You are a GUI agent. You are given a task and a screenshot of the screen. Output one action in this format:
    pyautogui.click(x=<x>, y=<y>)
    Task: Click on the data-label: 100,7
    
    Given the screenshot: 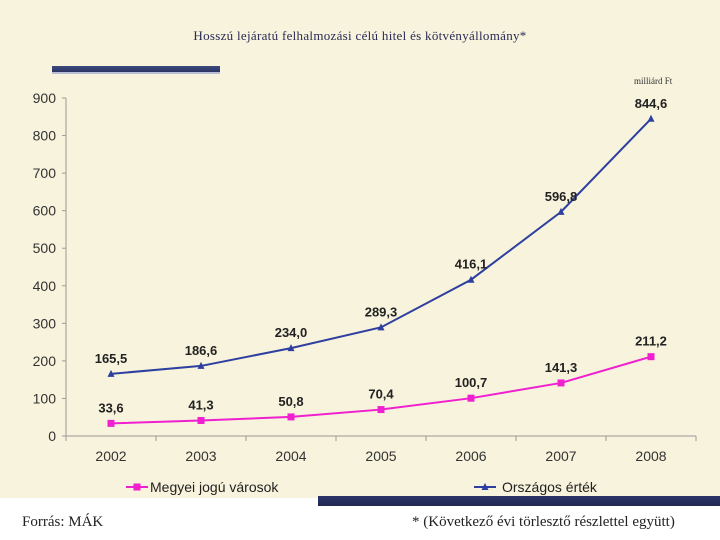 What is the action you would take?
    pyautogui.click(x=471, y=382)
    